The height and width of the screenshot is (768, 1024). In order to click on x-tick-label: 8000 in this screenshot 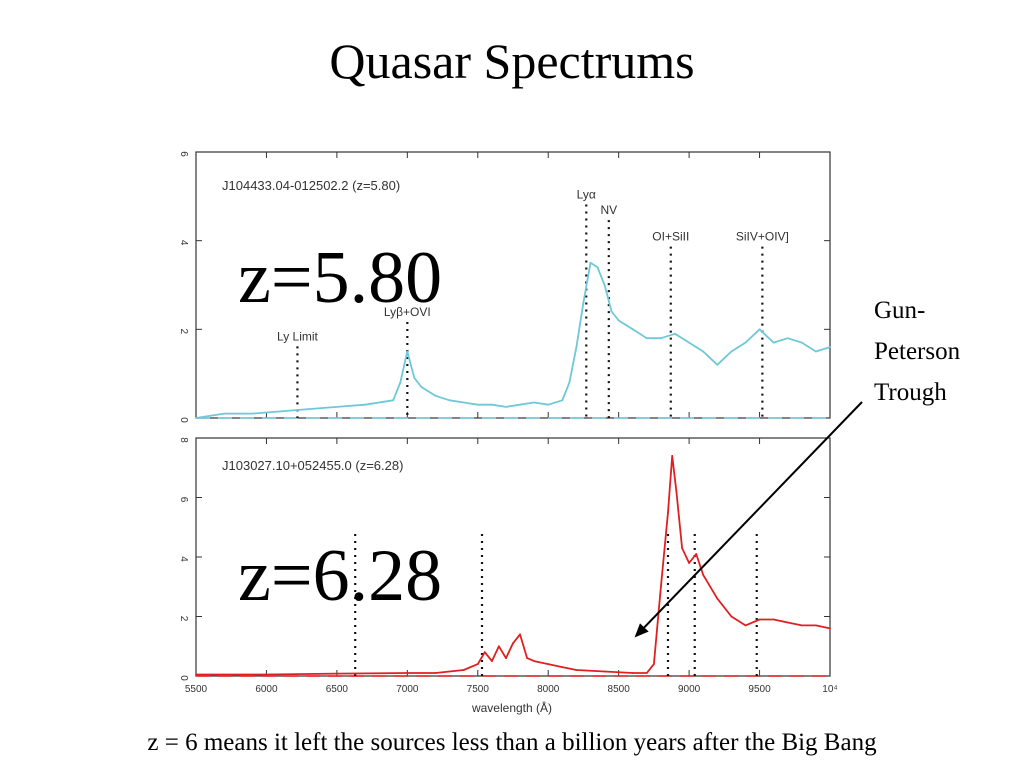, I will do `click(548, 689)`.